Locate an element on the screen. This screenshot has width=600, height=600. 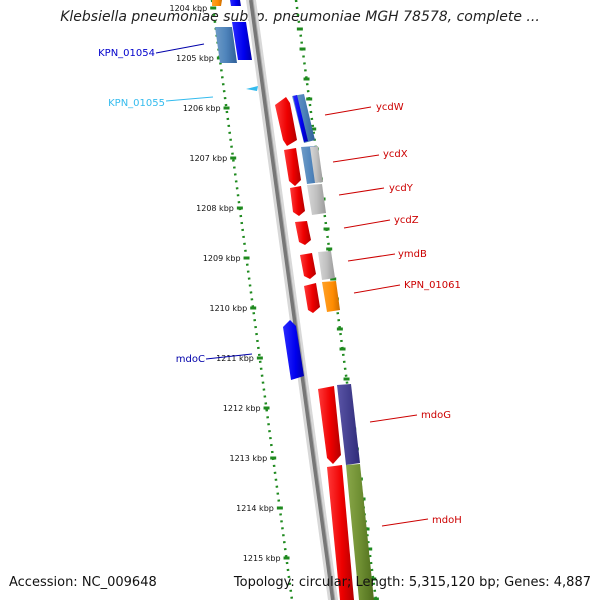
gene-ycdy is located at coordinates (297, 201).